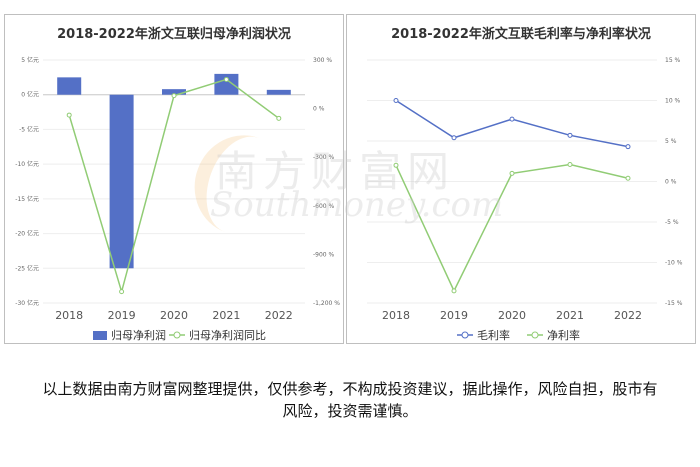  I want to click on series-1-point-2018, so click(396, 165).